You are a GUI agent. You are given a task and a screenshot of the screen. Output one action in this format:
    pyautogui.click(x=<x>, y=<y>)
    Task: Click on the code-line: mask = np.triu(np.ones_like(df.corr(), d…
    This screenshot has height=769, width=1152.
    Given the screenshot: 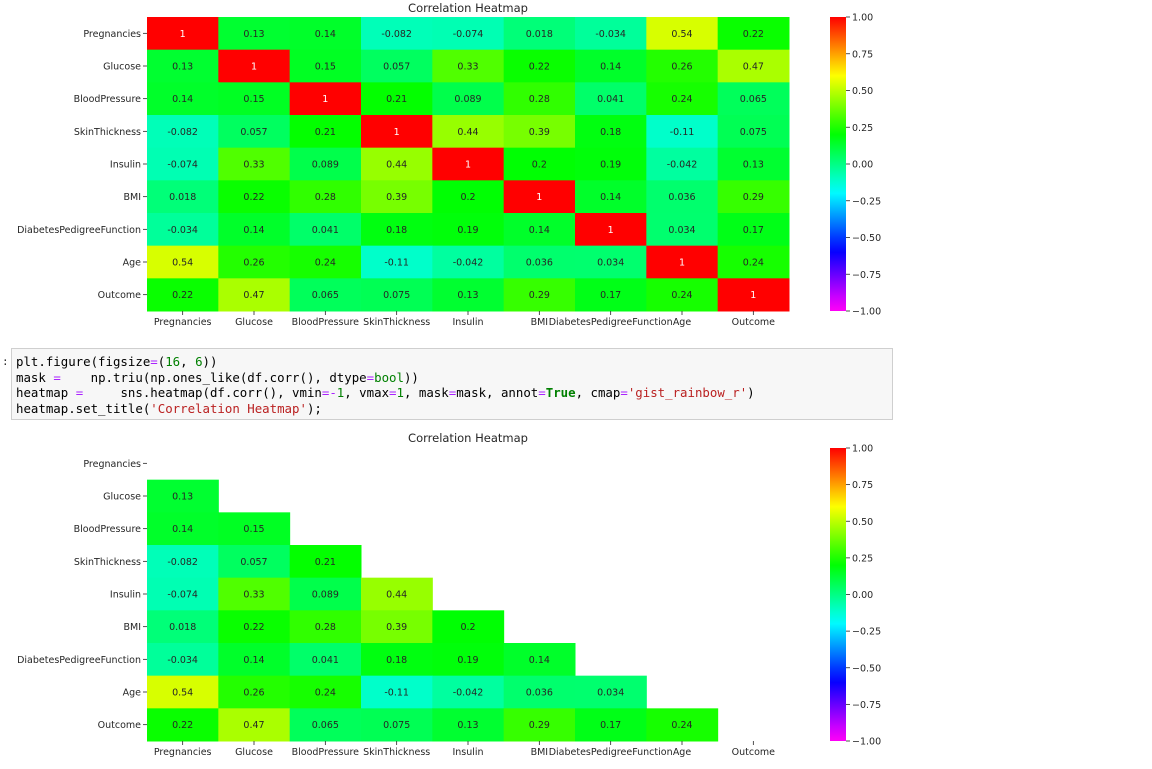 What is the action you would take?
    pyautogui.click(x=452, y=378)
    